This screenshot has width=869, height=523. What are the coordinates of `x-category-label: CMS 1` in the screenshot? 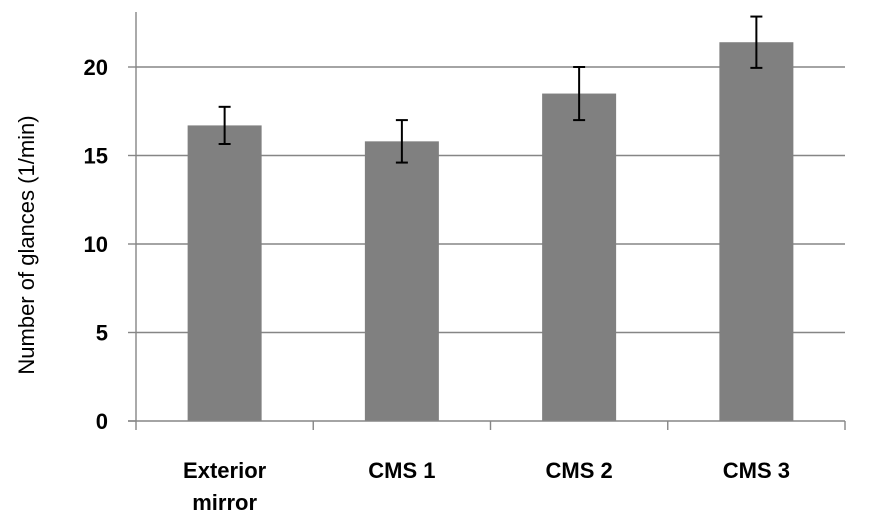 It's located at (401, 470).